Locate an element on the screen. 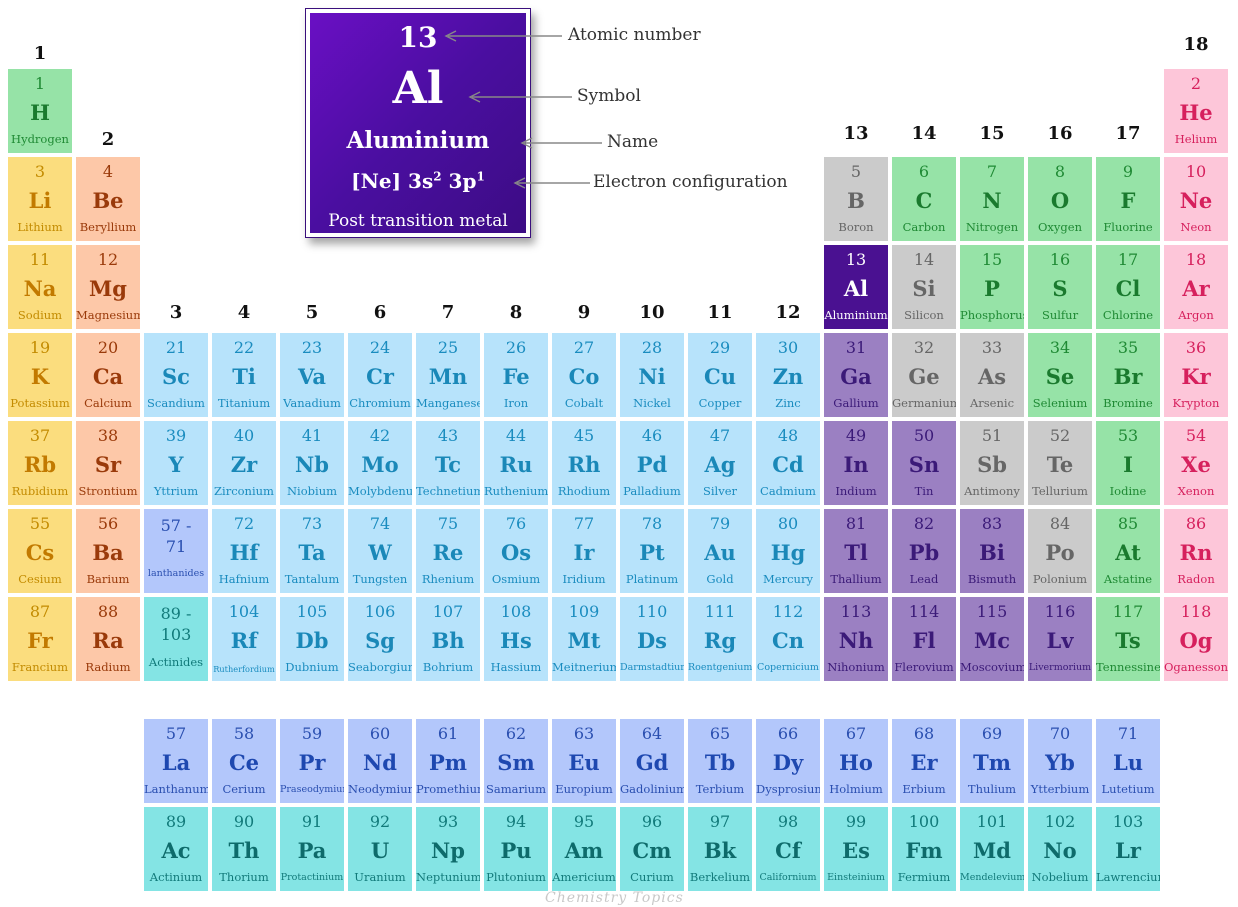 This screenshot has width=1238, height=907. element-symbol: Mg is located at coordinates (108, 288).